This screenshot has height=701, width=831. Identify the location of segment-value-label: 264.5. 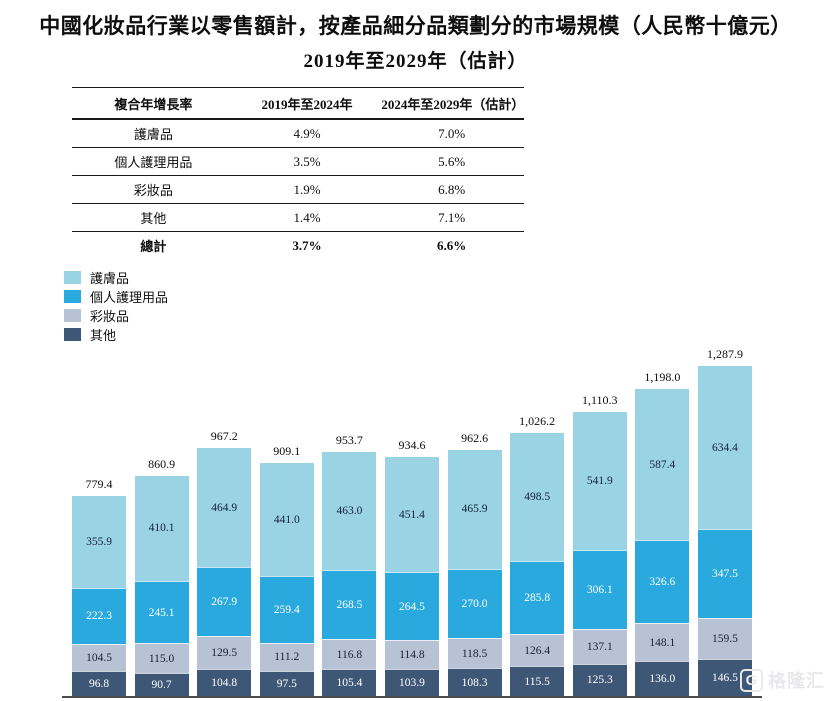
(412, 606).